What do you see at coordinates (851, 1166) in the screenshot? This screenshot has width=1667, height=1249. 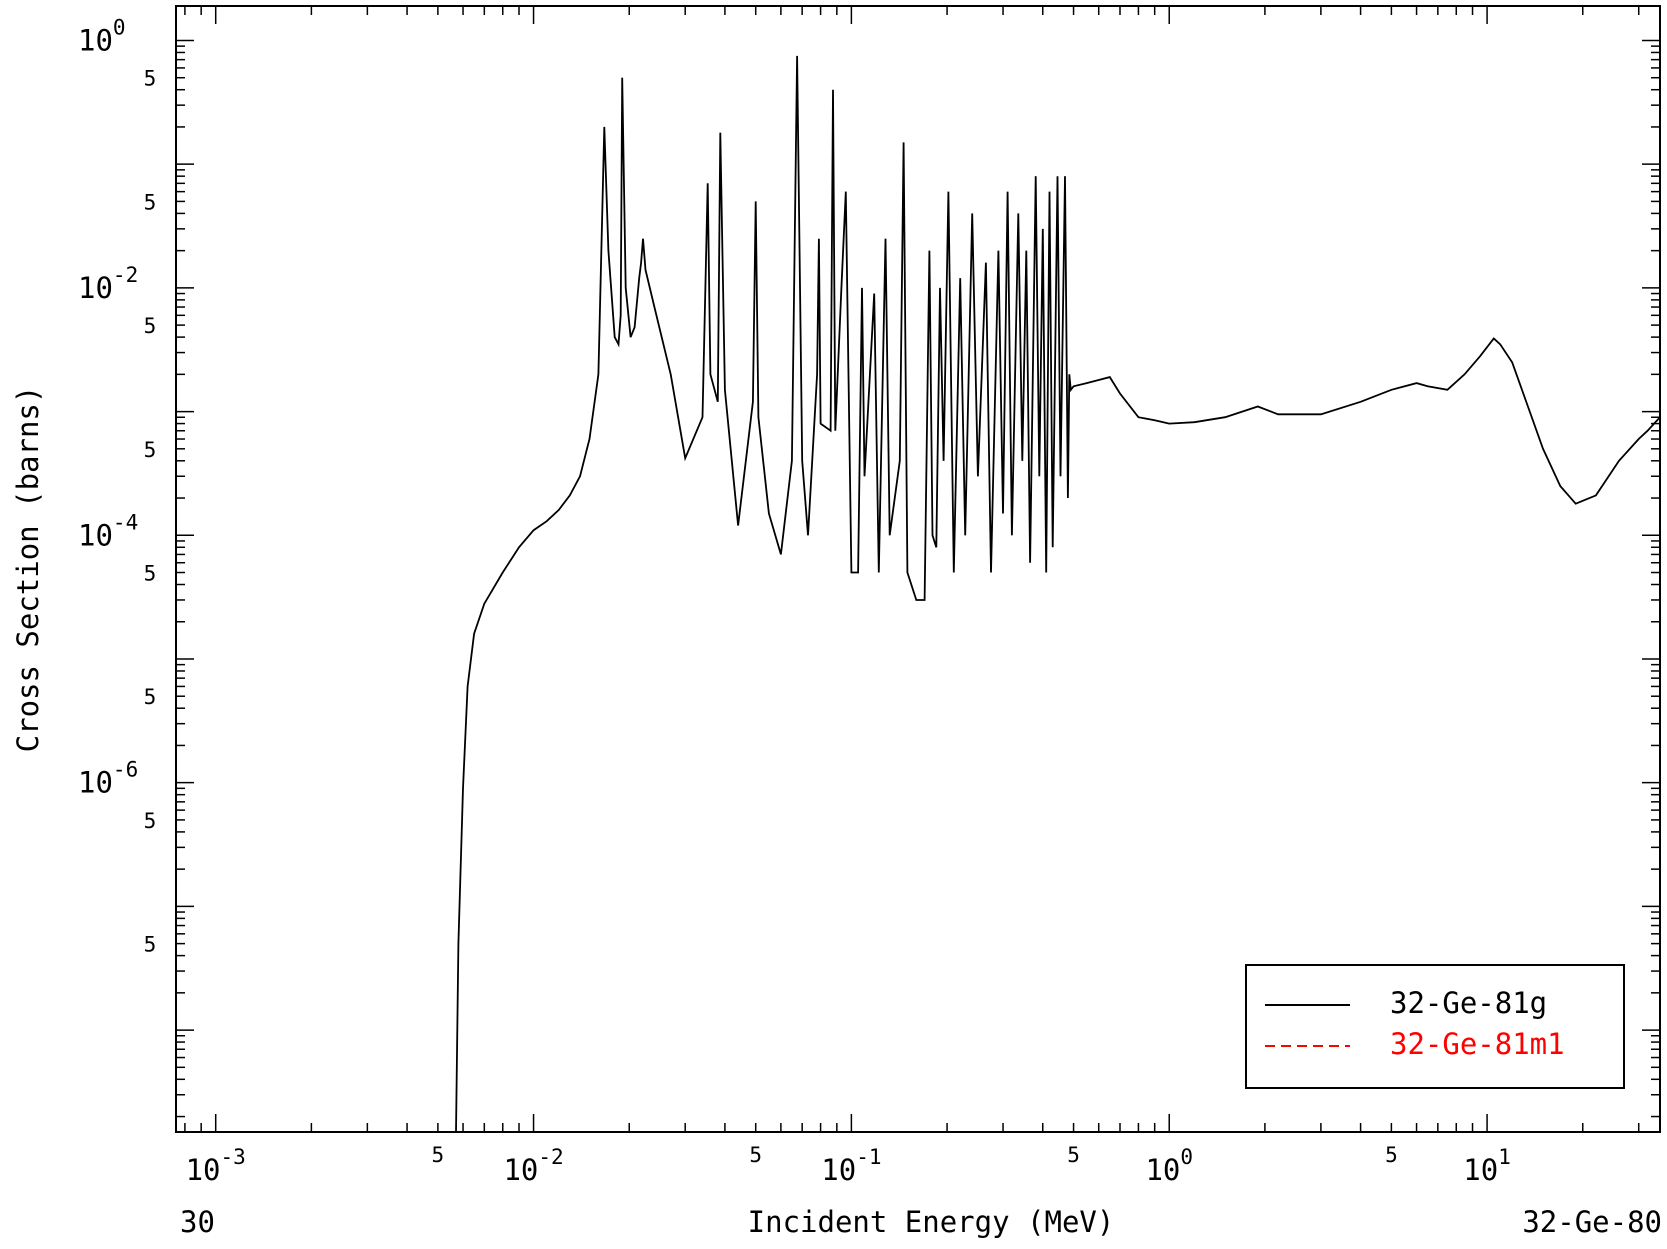 I see `x-tick-label: 10⁻¹` at bounding box center [851, 1166].